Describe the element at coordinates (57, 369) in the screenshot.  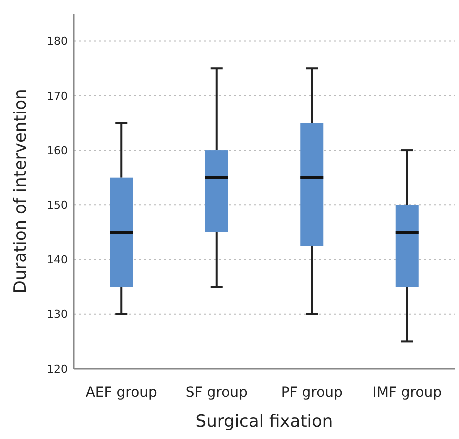
I see `y-tick-label: 120` at that location.